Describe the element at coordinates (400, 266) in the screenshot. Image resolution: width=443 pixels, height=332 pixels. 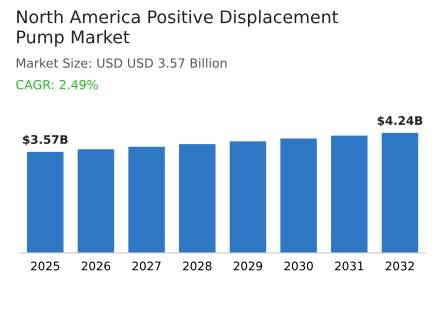
I see `x-tick-label: 2032` at that location.